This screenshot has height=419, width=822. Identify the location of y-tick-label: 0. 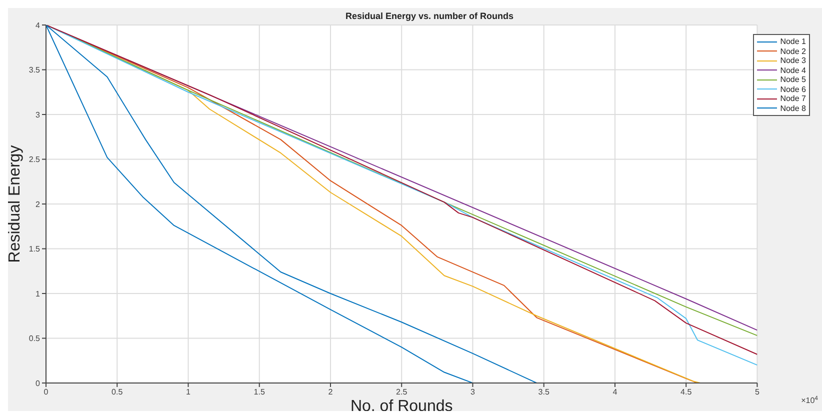
(38, 383).